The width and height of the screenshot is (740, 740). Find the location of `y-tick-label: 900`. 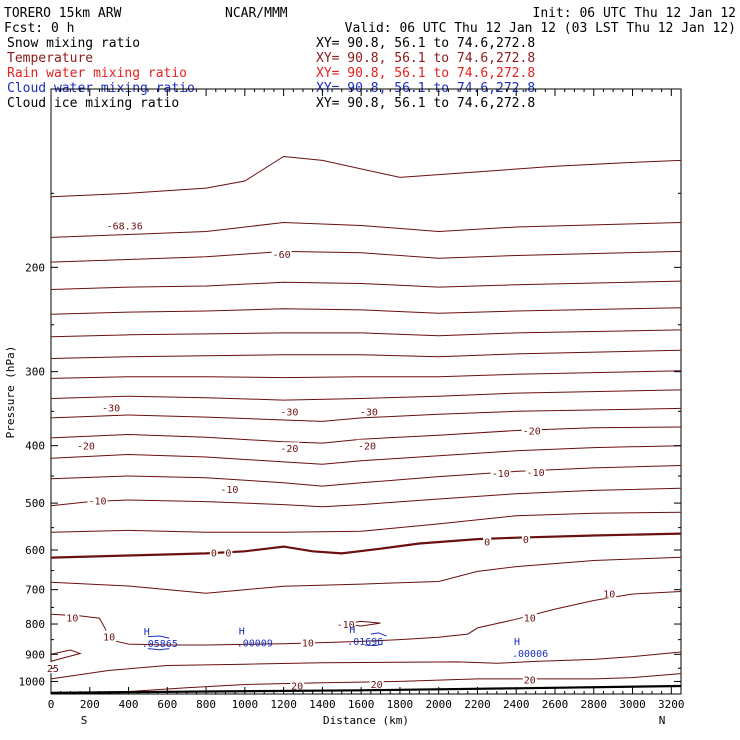

y-tick-label: 900 is located at coordinates (35, 654).